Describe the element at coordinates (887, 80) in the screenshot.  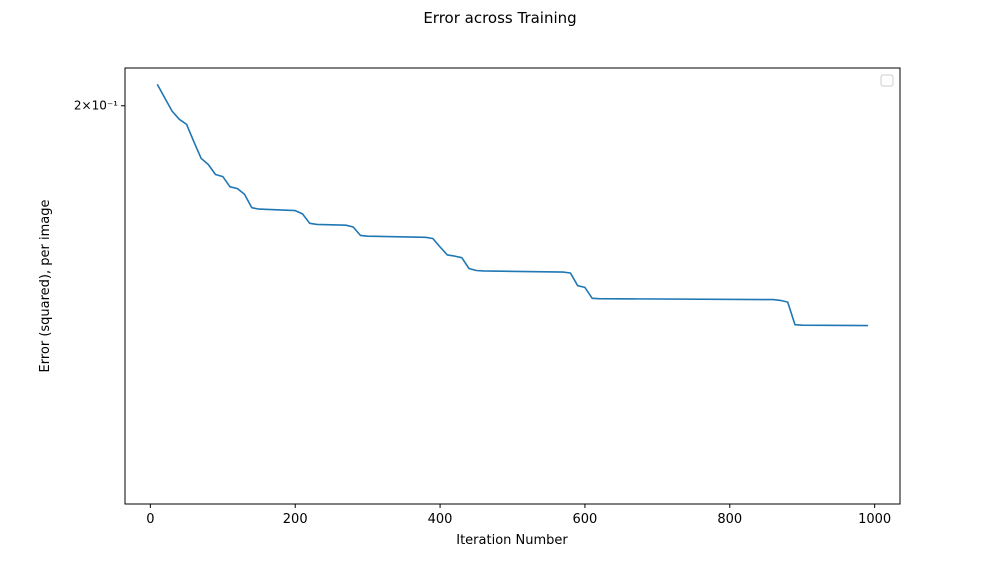
I see `legend-box` at that location.